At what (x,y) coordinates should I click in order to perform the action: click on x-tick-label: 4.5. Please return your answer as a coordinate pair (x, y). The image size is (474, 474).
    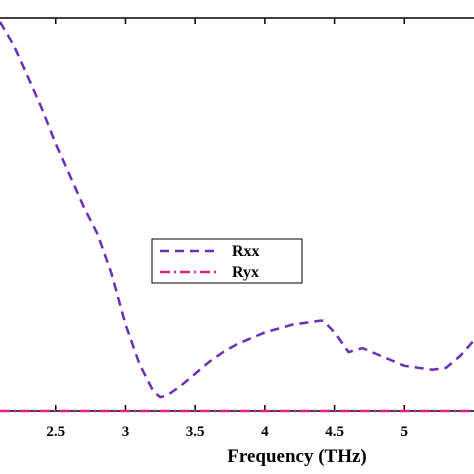
    Looking at the image, I should click on (334, 432).